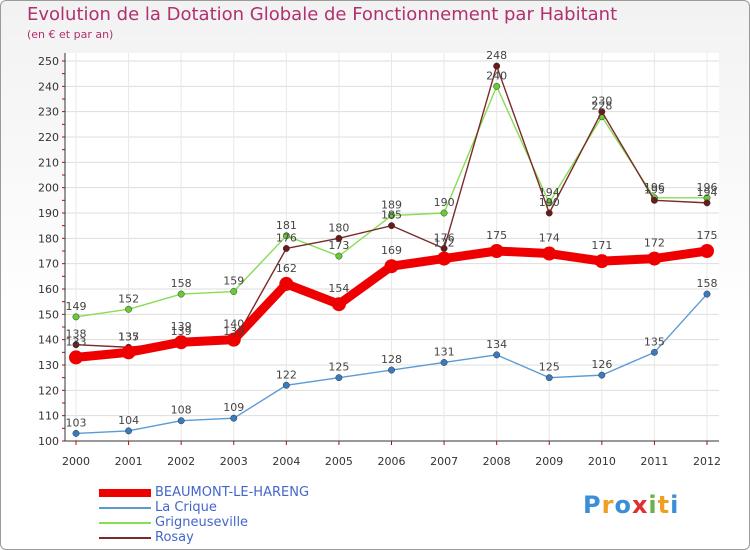  I want to click on data-label: 169, so click(391, 250).